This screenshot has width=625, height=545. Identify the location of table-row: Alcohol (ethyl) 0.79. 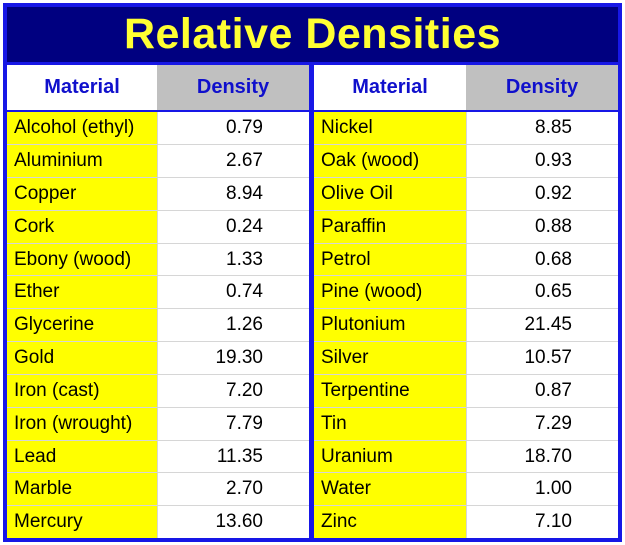
(158, 128).